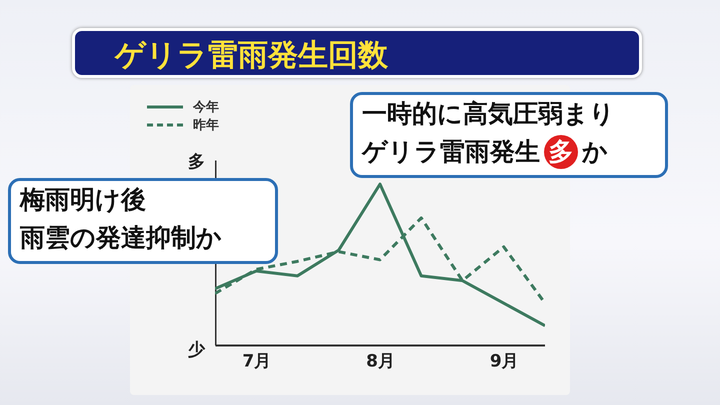  What do you see at coordinates (380, 362) in the screenshot?
I see `x-tick-label: 8月` at bounding box center [380, 362].